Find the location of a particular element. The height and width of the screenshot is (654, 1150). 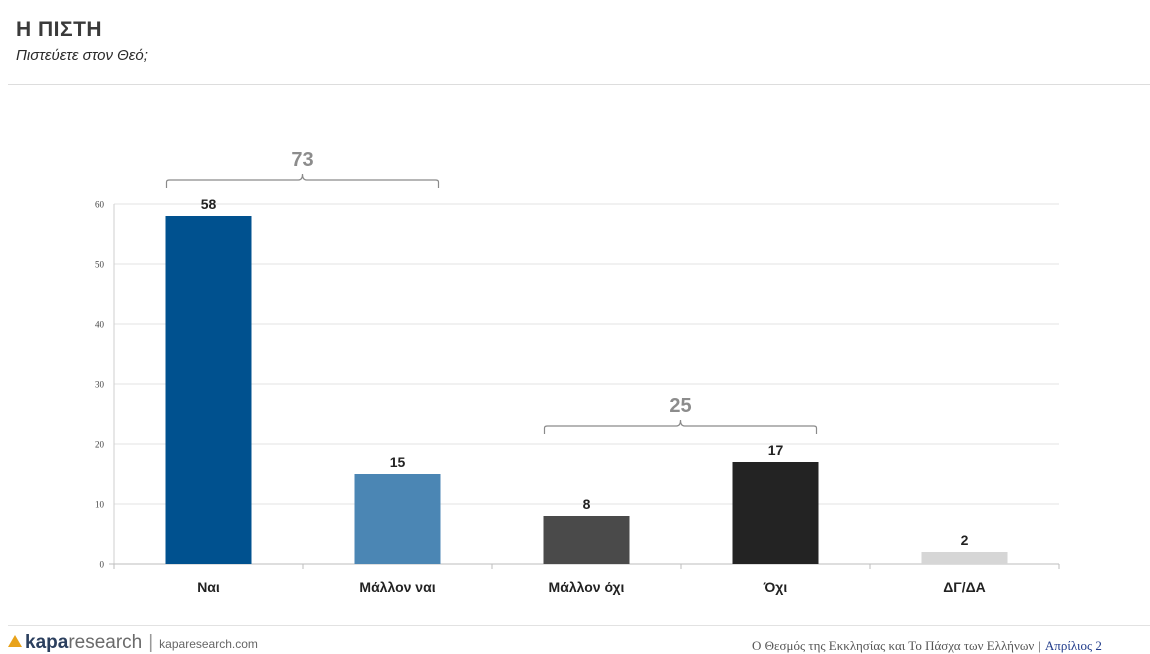

y-tick-label: 0 is located at coordinates (102, 565).